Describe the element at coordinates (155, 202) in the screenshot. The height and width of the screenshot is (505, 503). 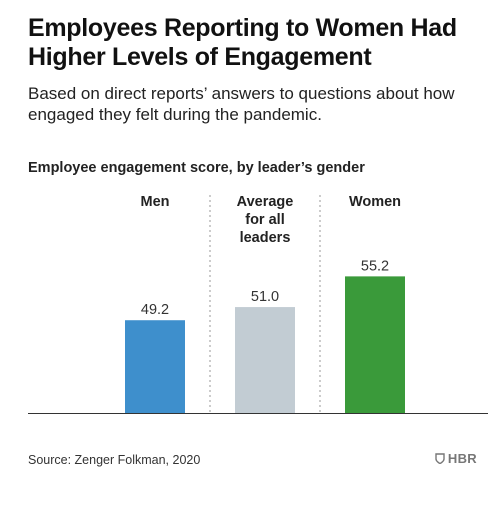
I see `category-label: Men` at that location.